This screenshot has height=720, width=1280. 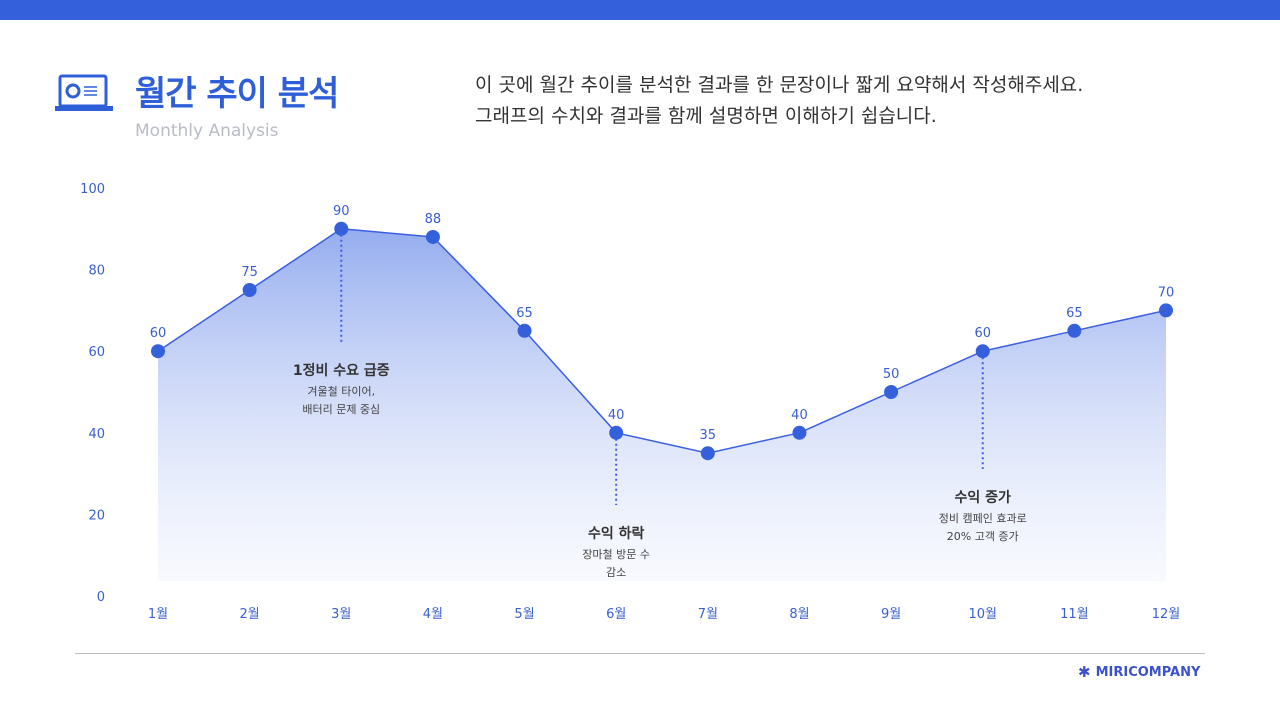 What do you see at coordinates (983, 536) in the screenshot?
I see `annotation-text: 20% 고객 증가` at bounding box center [983, 536].